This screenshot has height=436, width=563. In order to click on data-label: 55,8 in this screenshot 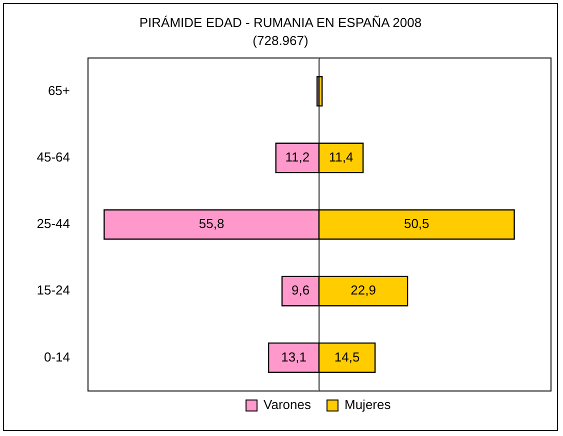, I will do `click(211, 224)`.